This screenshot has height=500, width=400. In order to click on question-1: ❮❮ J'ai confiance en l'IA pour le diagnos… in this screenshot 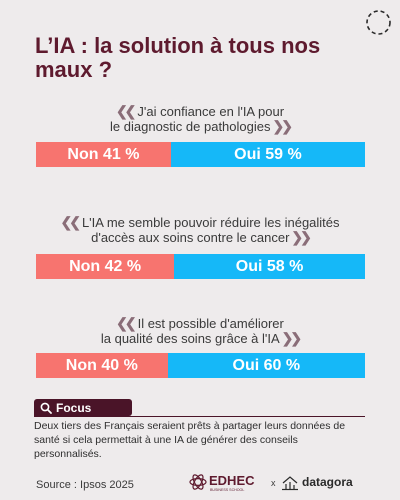, I will do `click(200, 119)`.